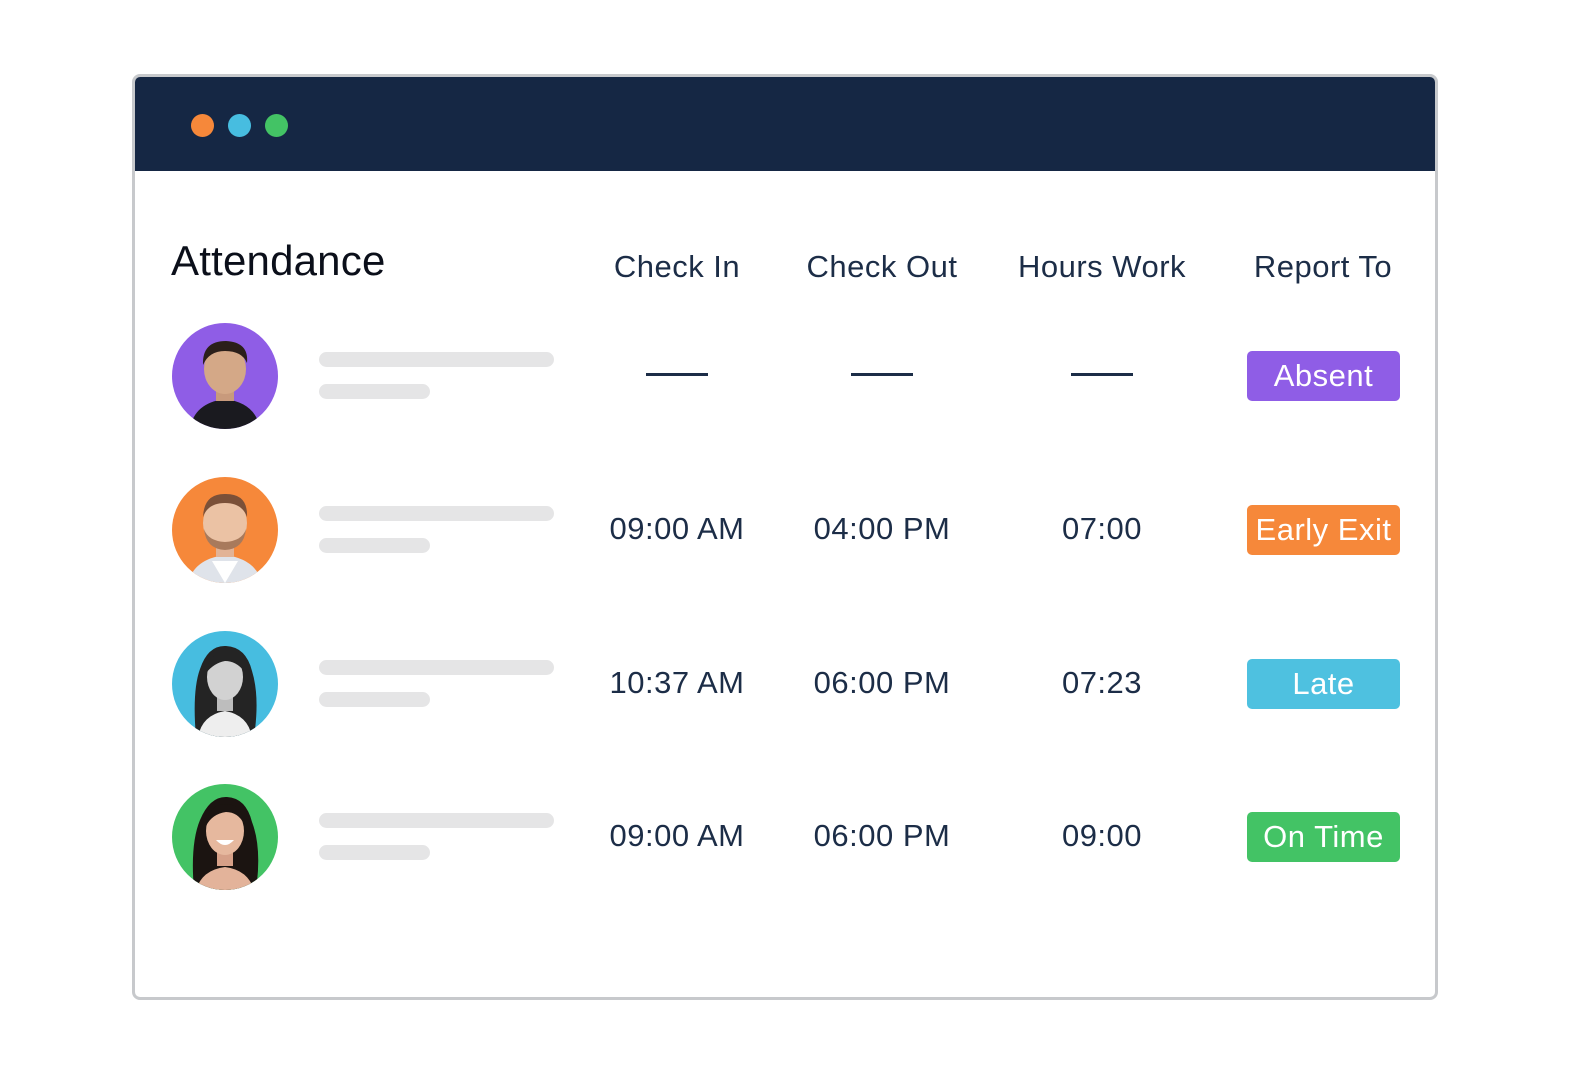 This screenshot has width=1577, height=1079. What do you see at coordinates (785, 124) in the screenshot?
I see `title-bar` at bounding box center [785, 124].